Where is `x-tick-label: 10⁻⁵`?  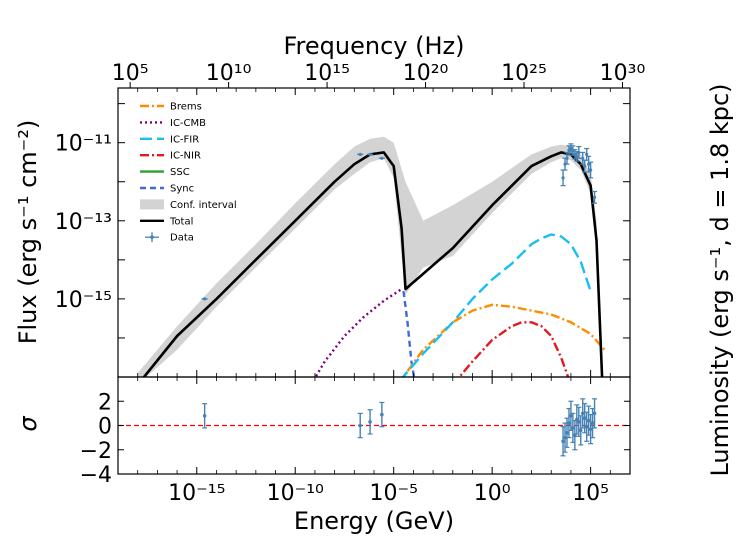
x-tick-label: 10⁻⁵ is located at coordinates (393, 493).